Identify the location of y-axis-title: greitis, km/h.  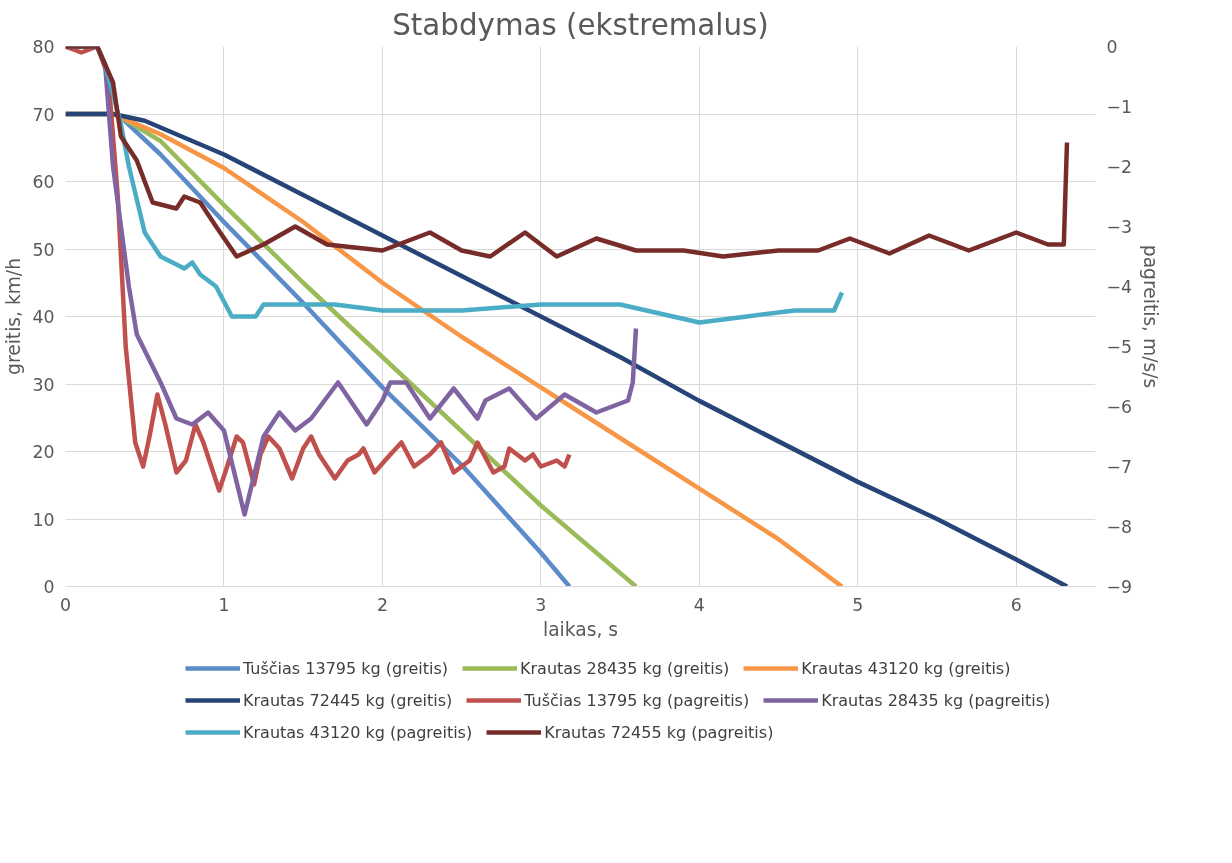
(14, 316).